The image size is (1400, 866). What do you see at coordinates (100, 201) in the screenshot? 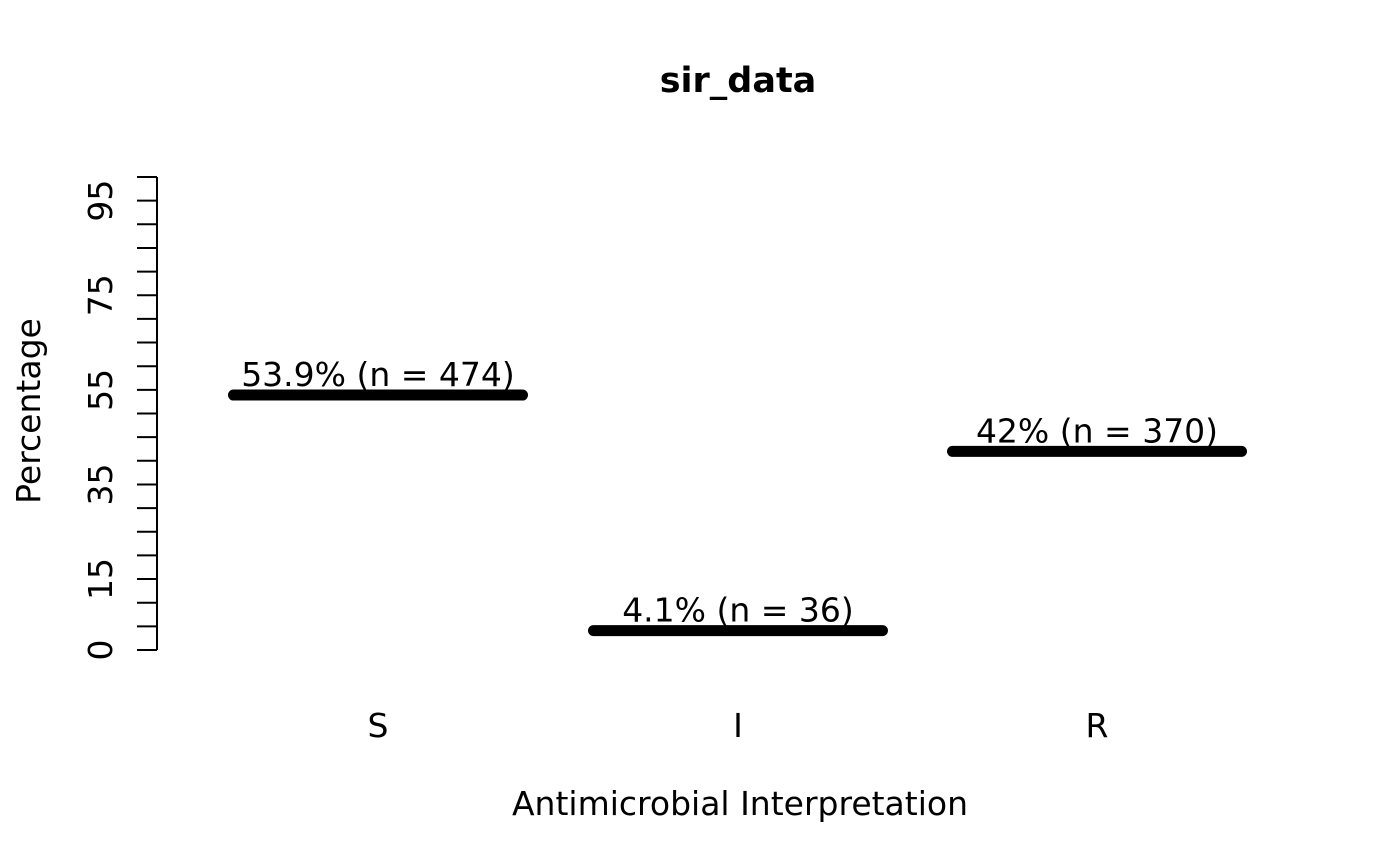
I see `y-tick-label-95: 95` at bounding box center [100, 201].